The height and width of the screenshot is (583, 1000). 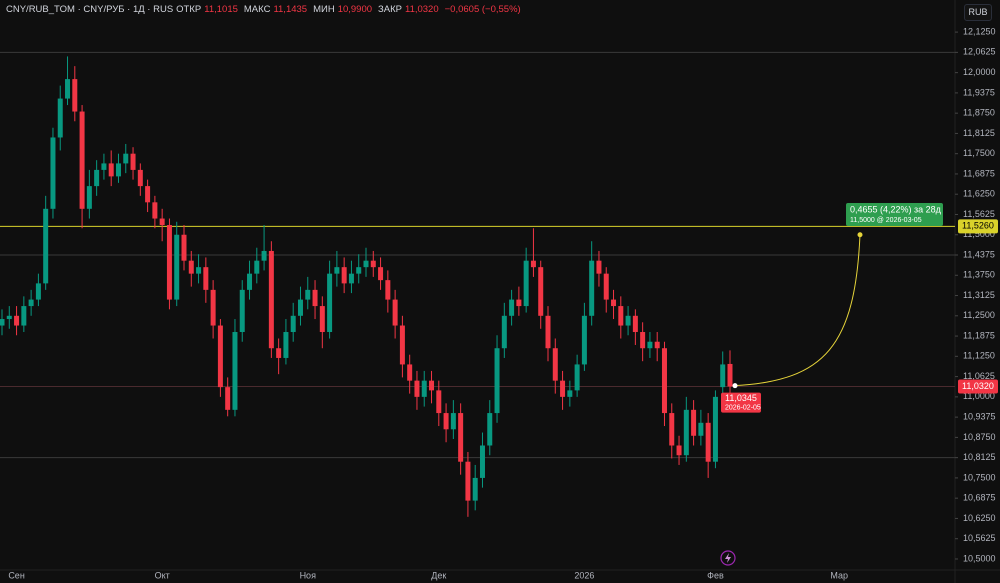 I want to click on y-tick-label: 11,7500, so click(x=979, y=153).